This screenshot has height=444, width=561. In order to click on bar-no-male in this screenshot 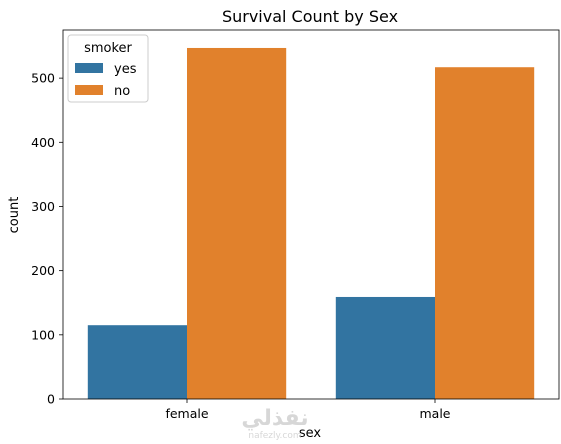, I will do `click(485, 233)`.